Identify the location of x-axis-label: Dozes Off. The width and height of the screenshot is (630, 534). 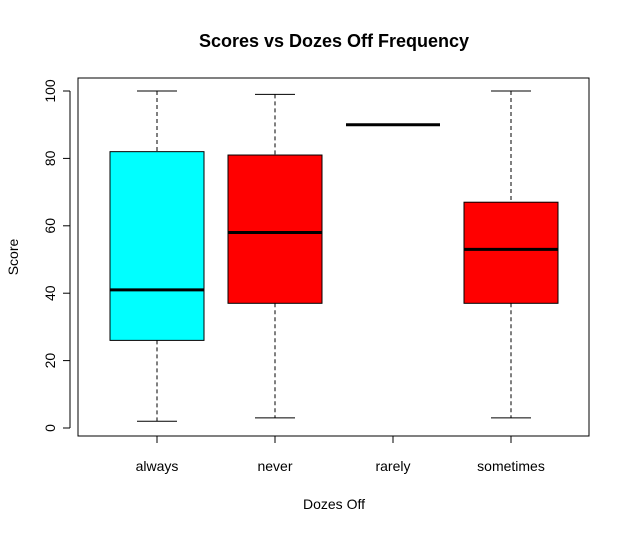
(334, 504).